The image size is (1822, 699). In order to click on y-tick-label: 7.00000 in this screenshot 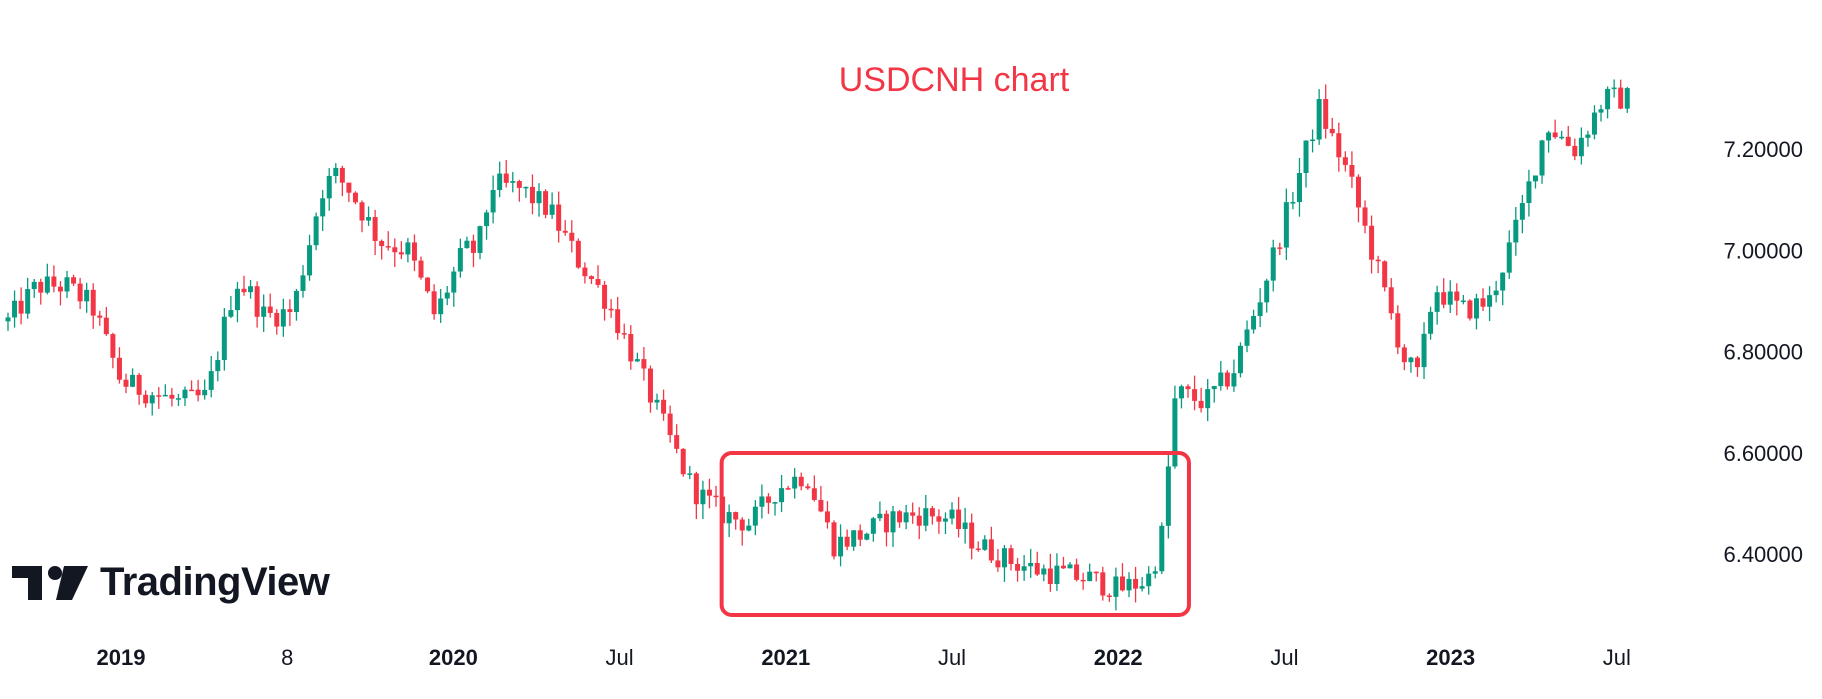, I will do `click(1763, 250)`.